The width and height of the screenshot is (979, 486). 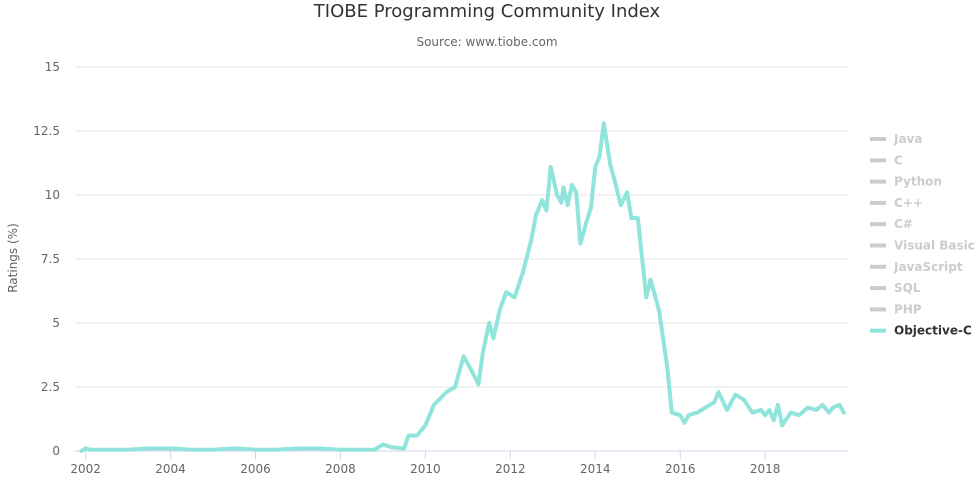 I want to click on y-tick-label: 2.5, so click(x=50, y=387).